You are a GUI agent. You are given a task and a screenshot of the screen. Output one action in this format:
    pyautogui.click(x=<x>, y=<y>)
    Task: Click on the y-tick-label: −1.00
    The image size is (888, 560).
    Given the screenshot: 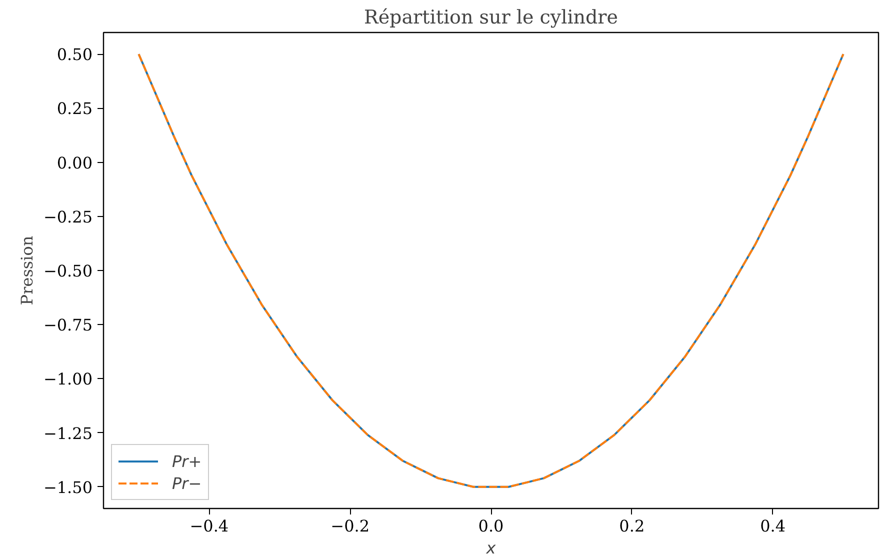 What is the action you would take?
    pyautogui.click(x=67, y=379)
    